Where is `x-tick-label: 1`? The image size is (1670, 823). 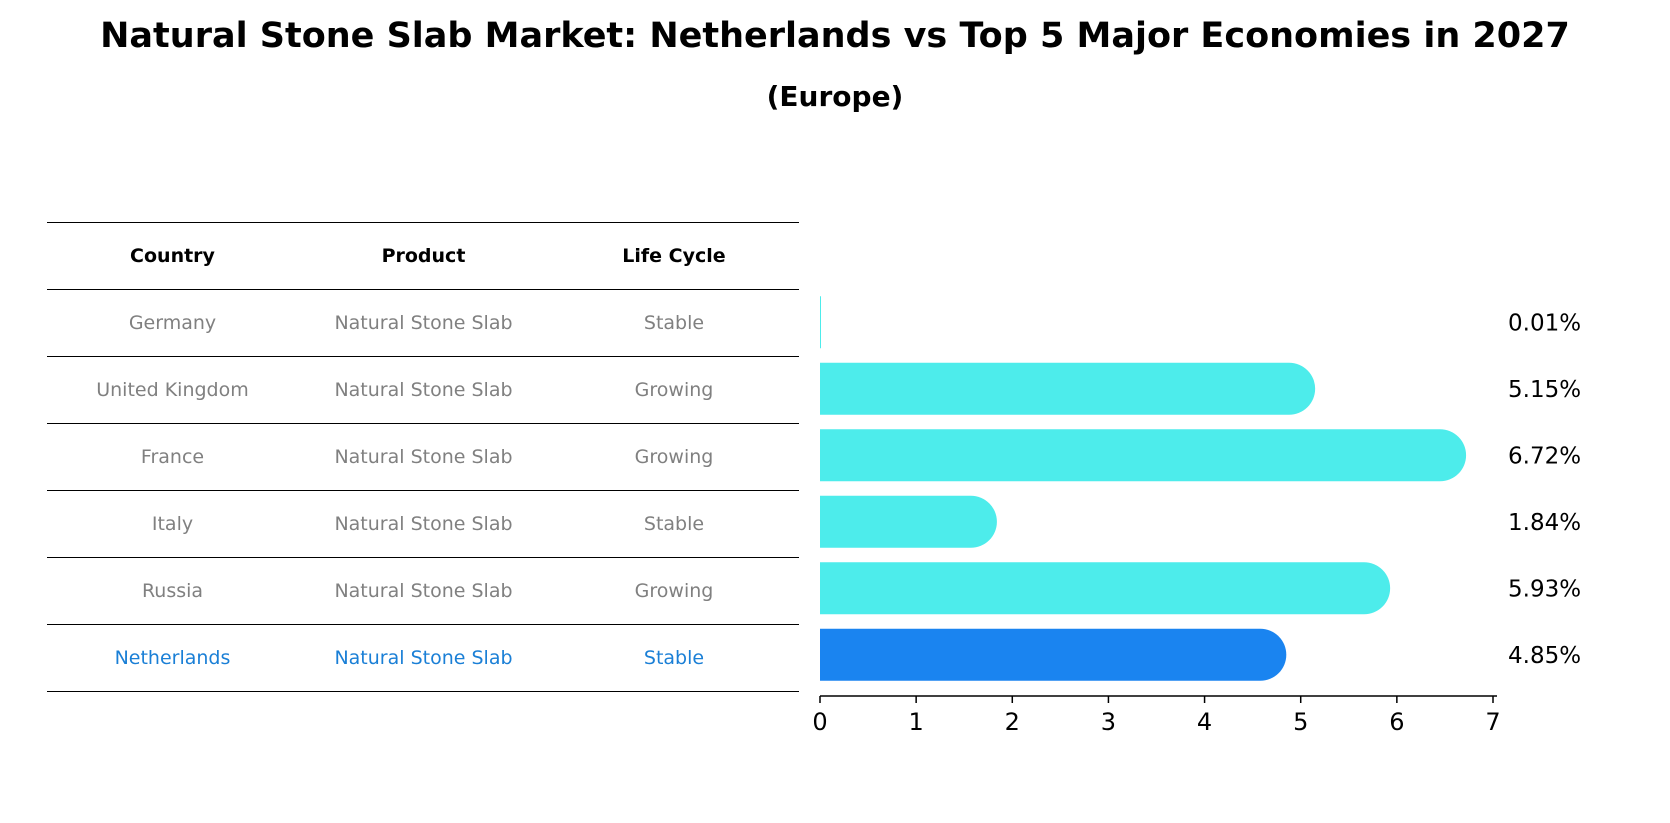 x-tick-label: 1 is located at coordinates (916, 722).